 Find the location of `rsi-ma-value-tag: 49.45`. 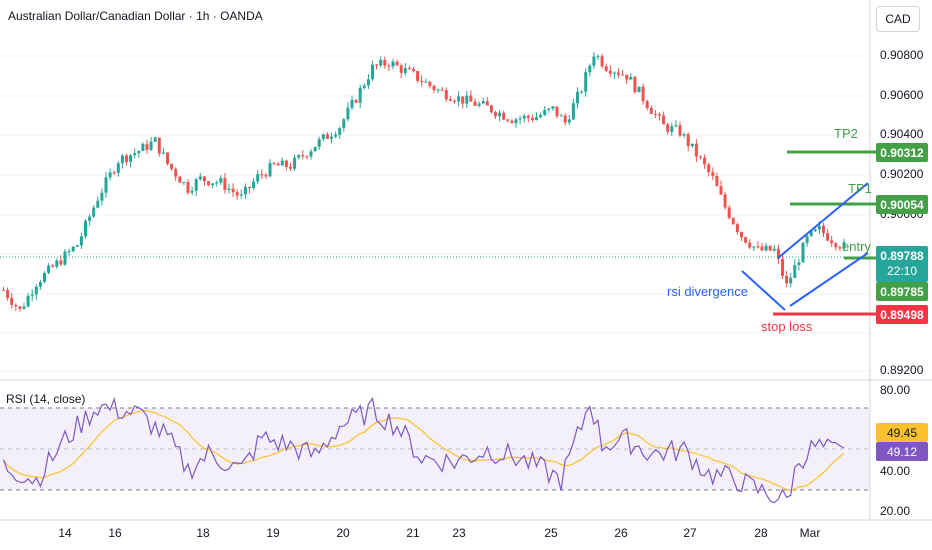

rsi-ma-value-tag: 49.45 is located at coordinates (902, 432).